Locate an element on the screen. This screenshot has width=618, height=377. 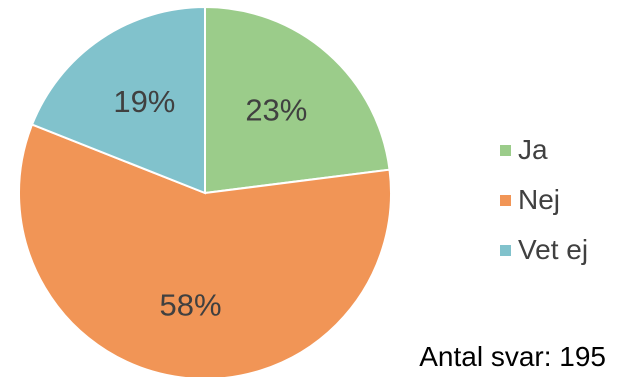
legend-item-nej: Nej is located at coordinates (544, 200).